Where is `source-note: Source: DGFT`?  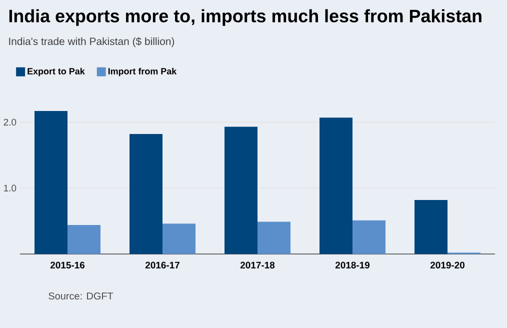 source-note: Source: DGFT is located at coordinates (81, 296).